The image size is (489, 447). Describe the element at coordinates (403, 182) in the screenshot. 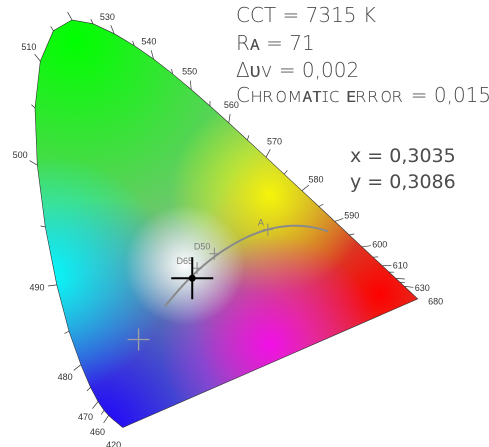

I see `y-coordinate-readout: y = 0,3086` at that location.